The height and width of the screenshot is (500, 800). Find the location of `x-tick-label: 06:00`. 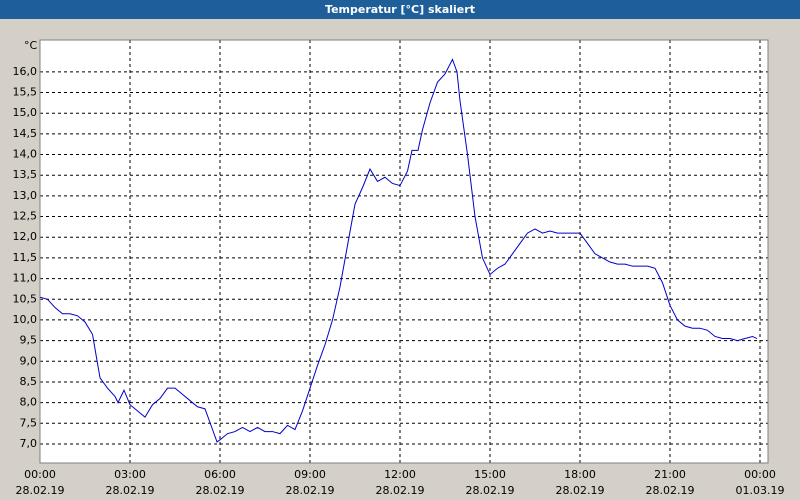

x-tick-label: 06:00 is located at coordinates (220, 474).